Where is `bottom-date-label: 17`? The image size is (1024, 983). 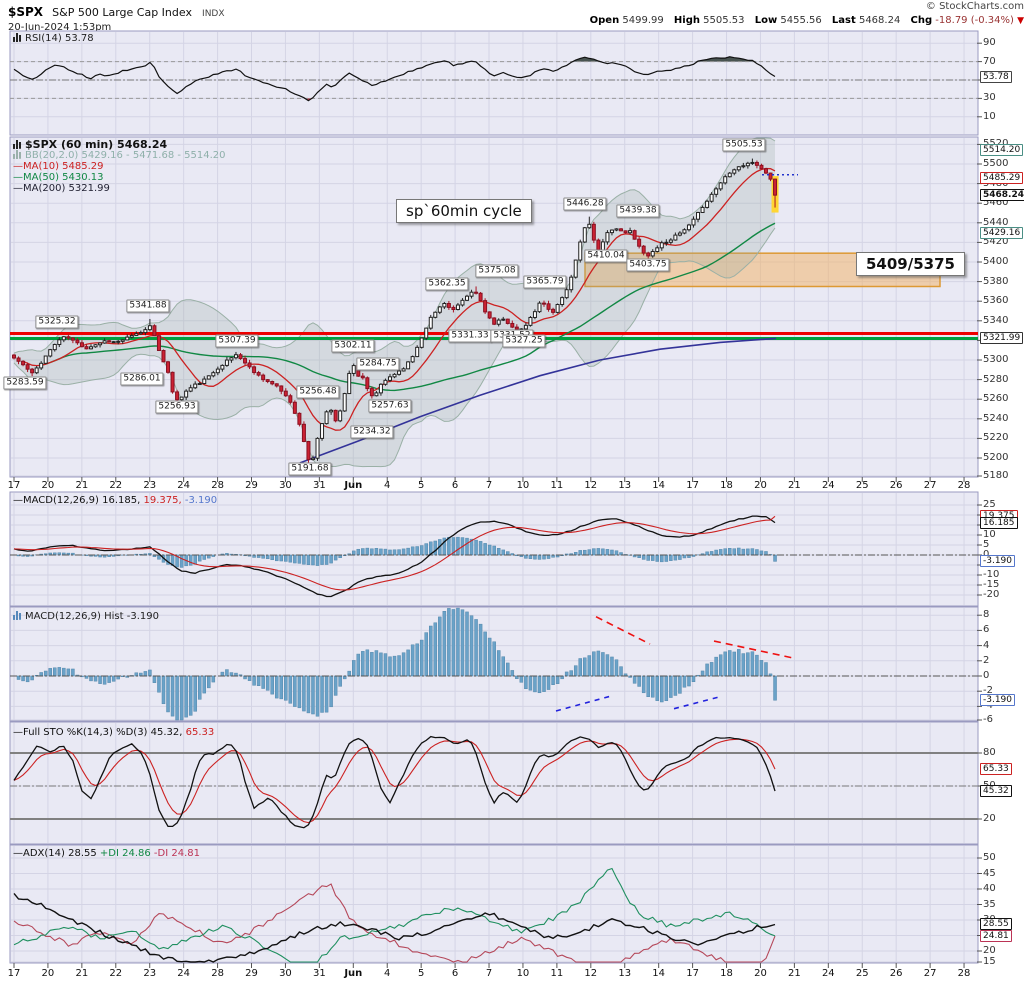
bottom-date-label: 17 is located at coordinates (14, 973).